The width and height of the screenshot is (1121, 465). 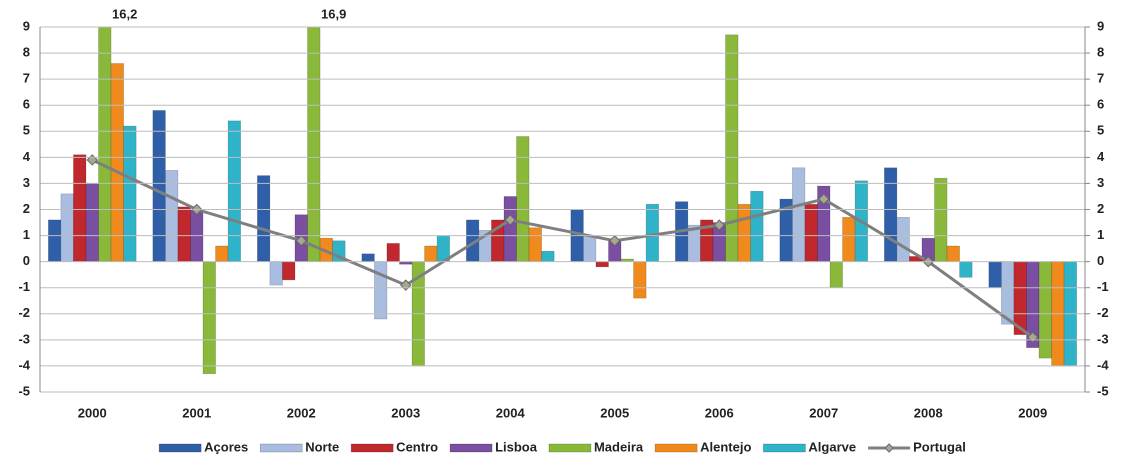 What do you see at coordinates (619, 446) in the screenshot?
I see `legend-label: Madeira` at bounding box center [619, 446].